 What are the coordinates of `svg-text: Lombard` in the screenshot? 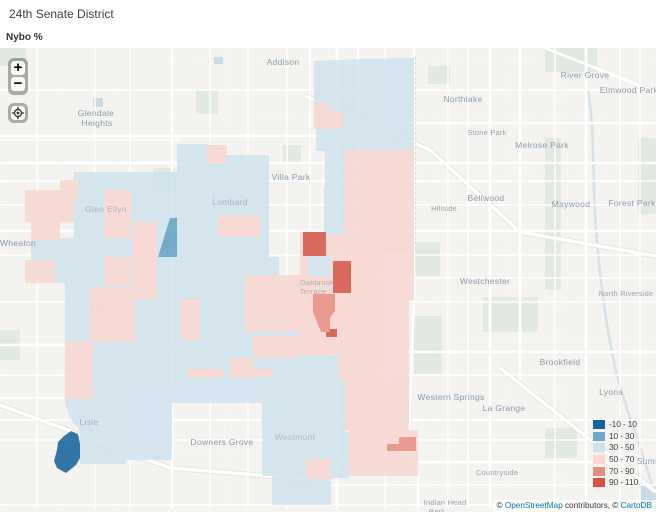 It's located at (230, 202).